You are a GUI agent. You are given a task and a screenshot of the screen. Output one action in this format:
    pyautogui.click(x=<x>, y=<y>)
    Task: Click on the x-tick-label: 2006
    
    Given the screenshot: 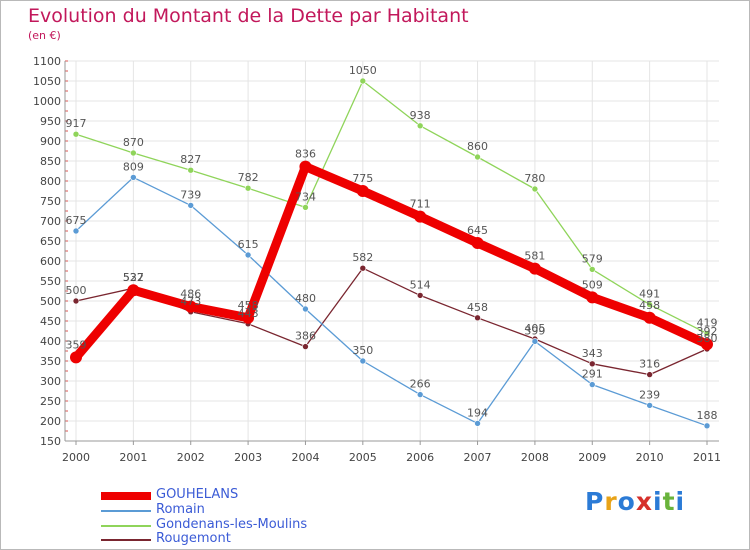 What is the action you would take?
    pyautogui.click(x=420, y=457)
    